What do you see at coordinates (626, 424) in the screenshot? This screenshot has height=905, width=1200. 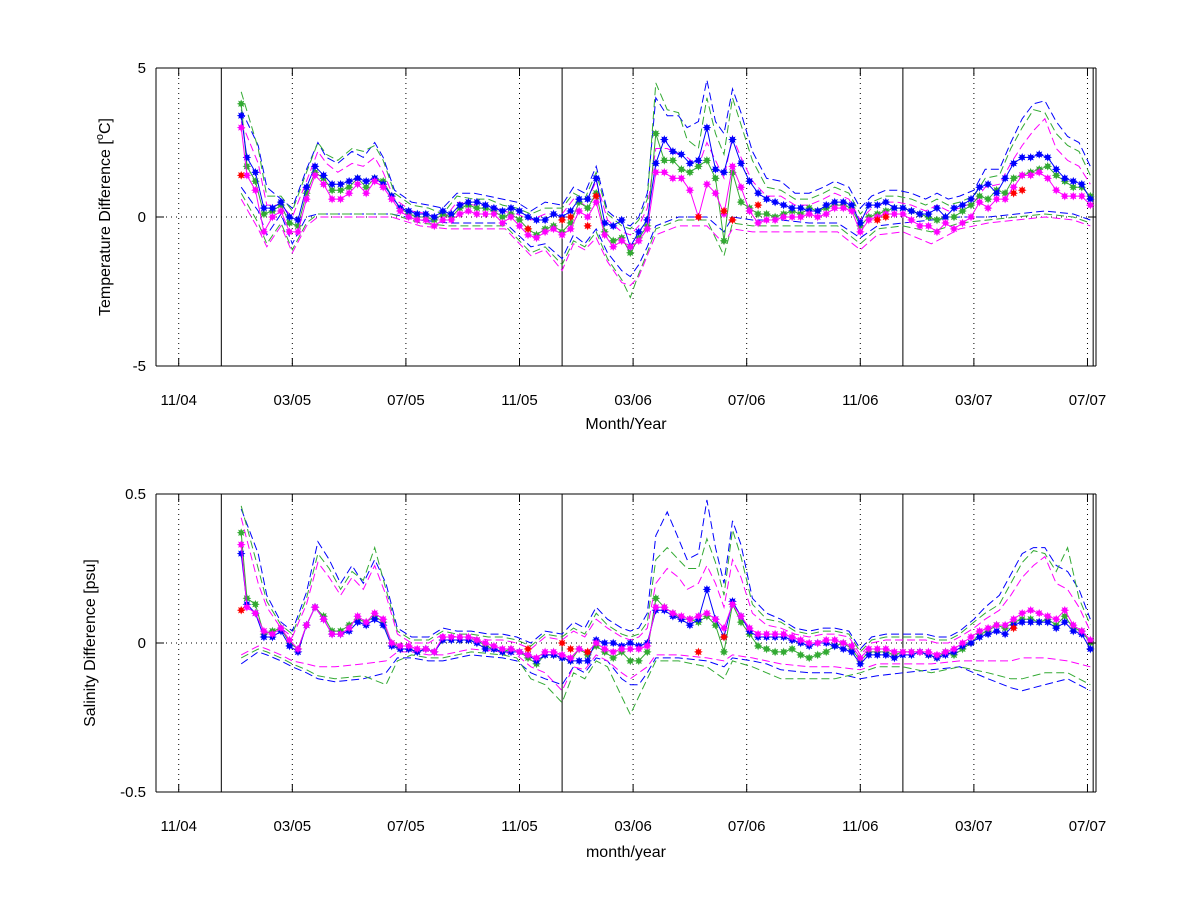 I see `x-axis-label: Month/Year` at bounding box center [626, 424].